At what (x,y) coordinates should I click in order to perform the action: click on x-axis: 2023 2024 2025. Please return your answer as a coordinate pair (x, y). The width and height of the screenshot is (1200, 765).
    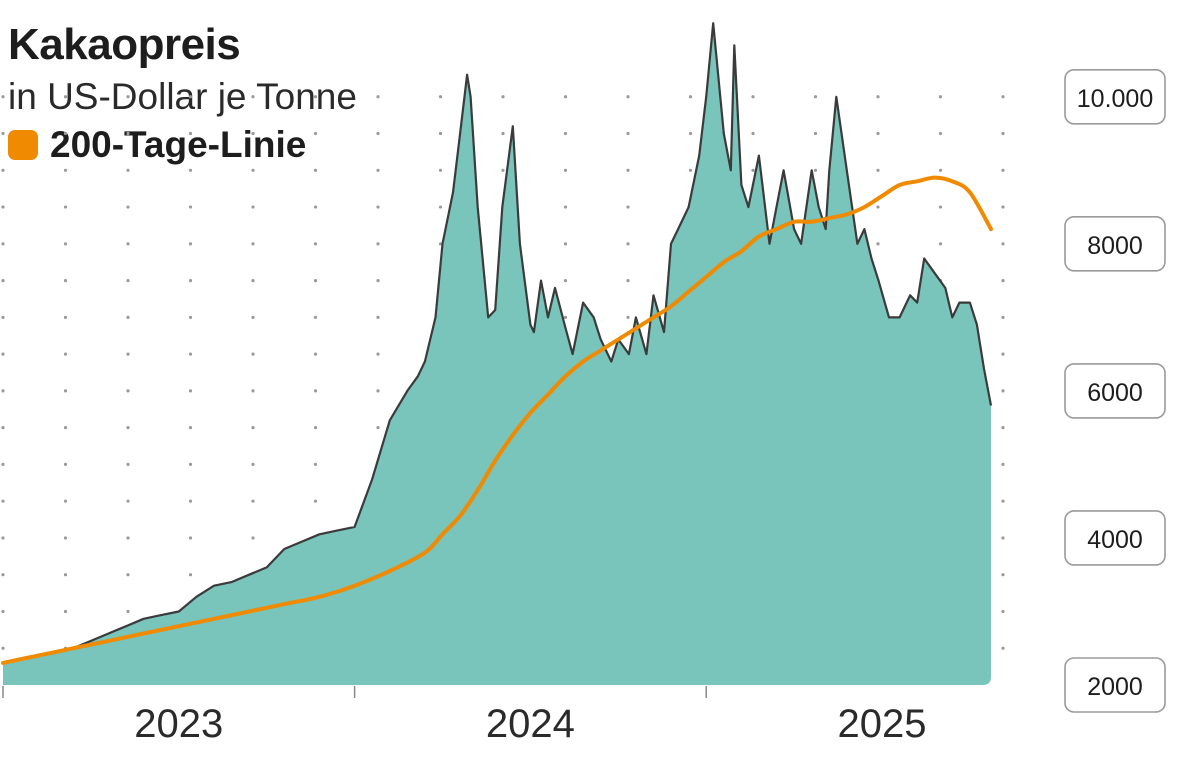
    Looking at the image, I should click on (464, 716).